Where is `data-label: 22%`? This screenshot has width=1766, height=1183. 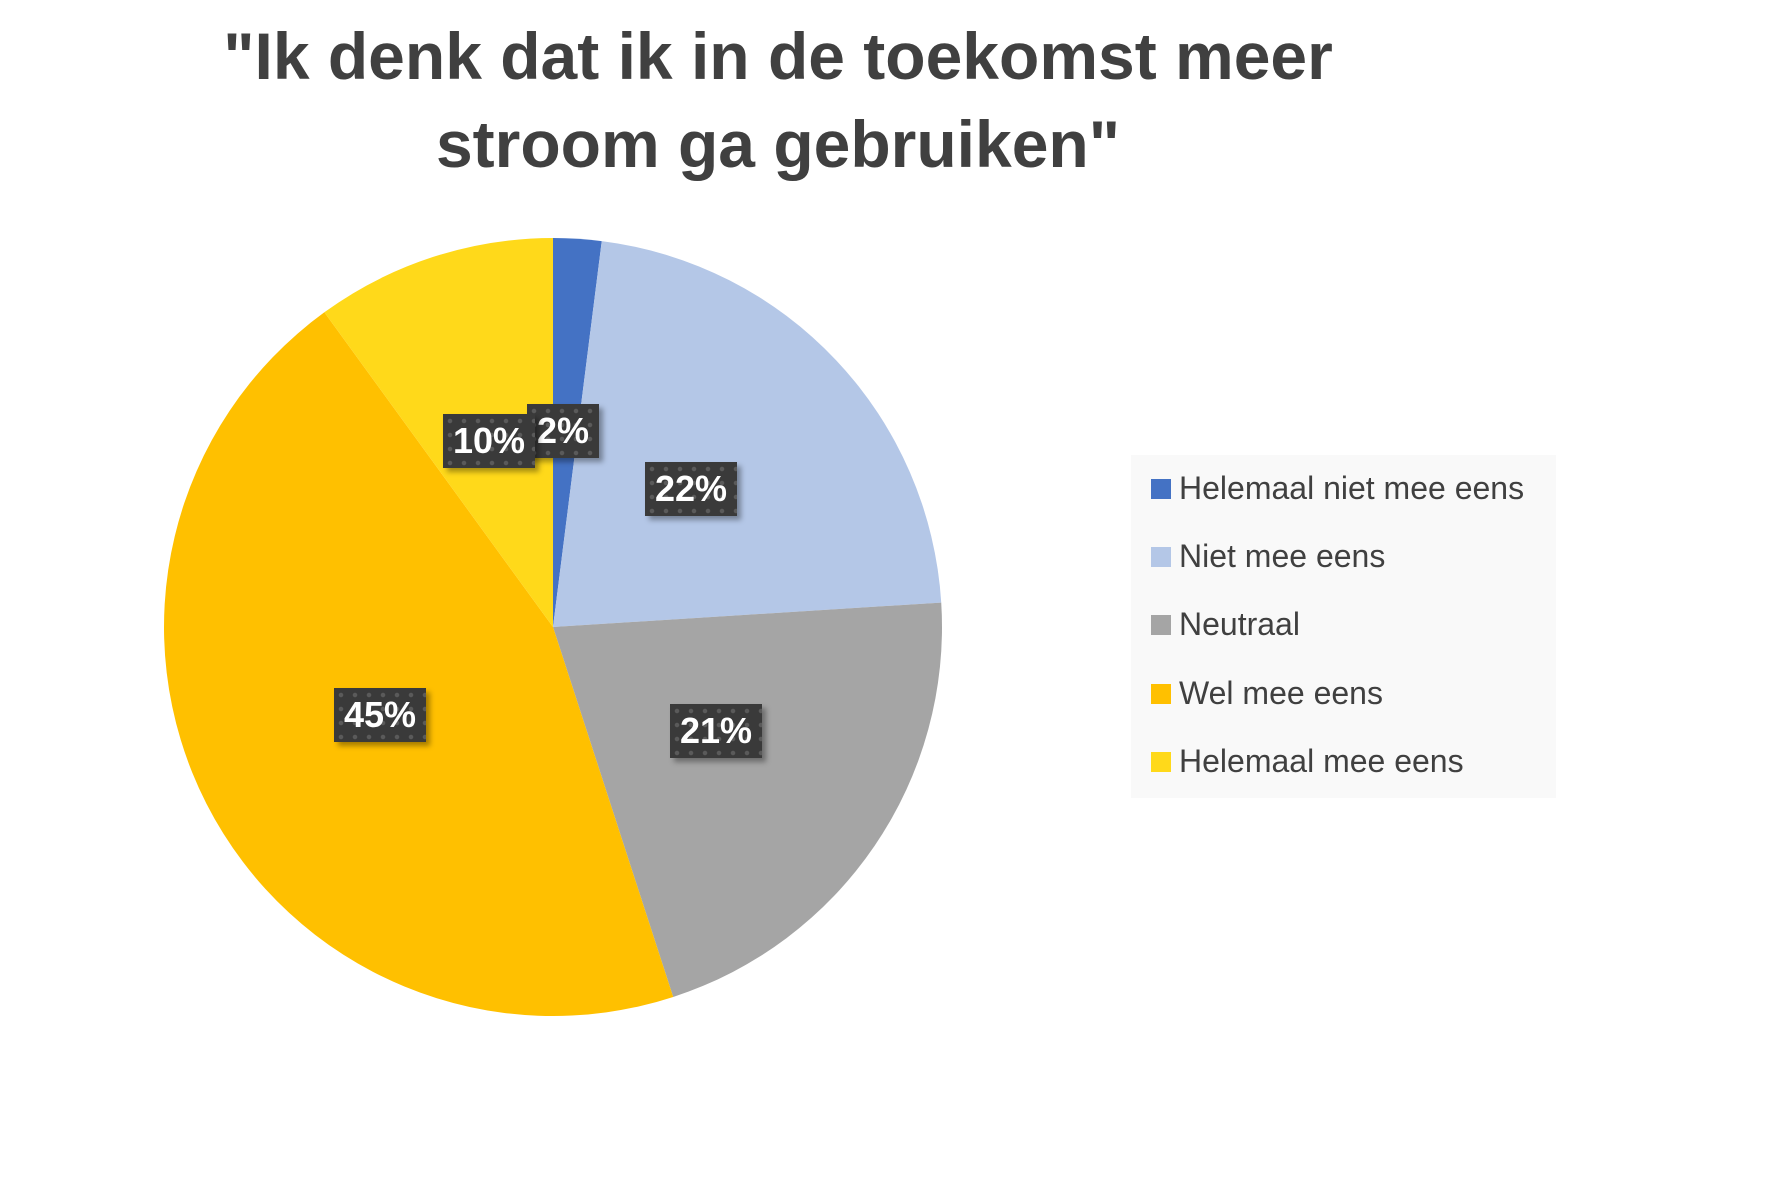 data-label: 22% is located at coordinates (691, 489).